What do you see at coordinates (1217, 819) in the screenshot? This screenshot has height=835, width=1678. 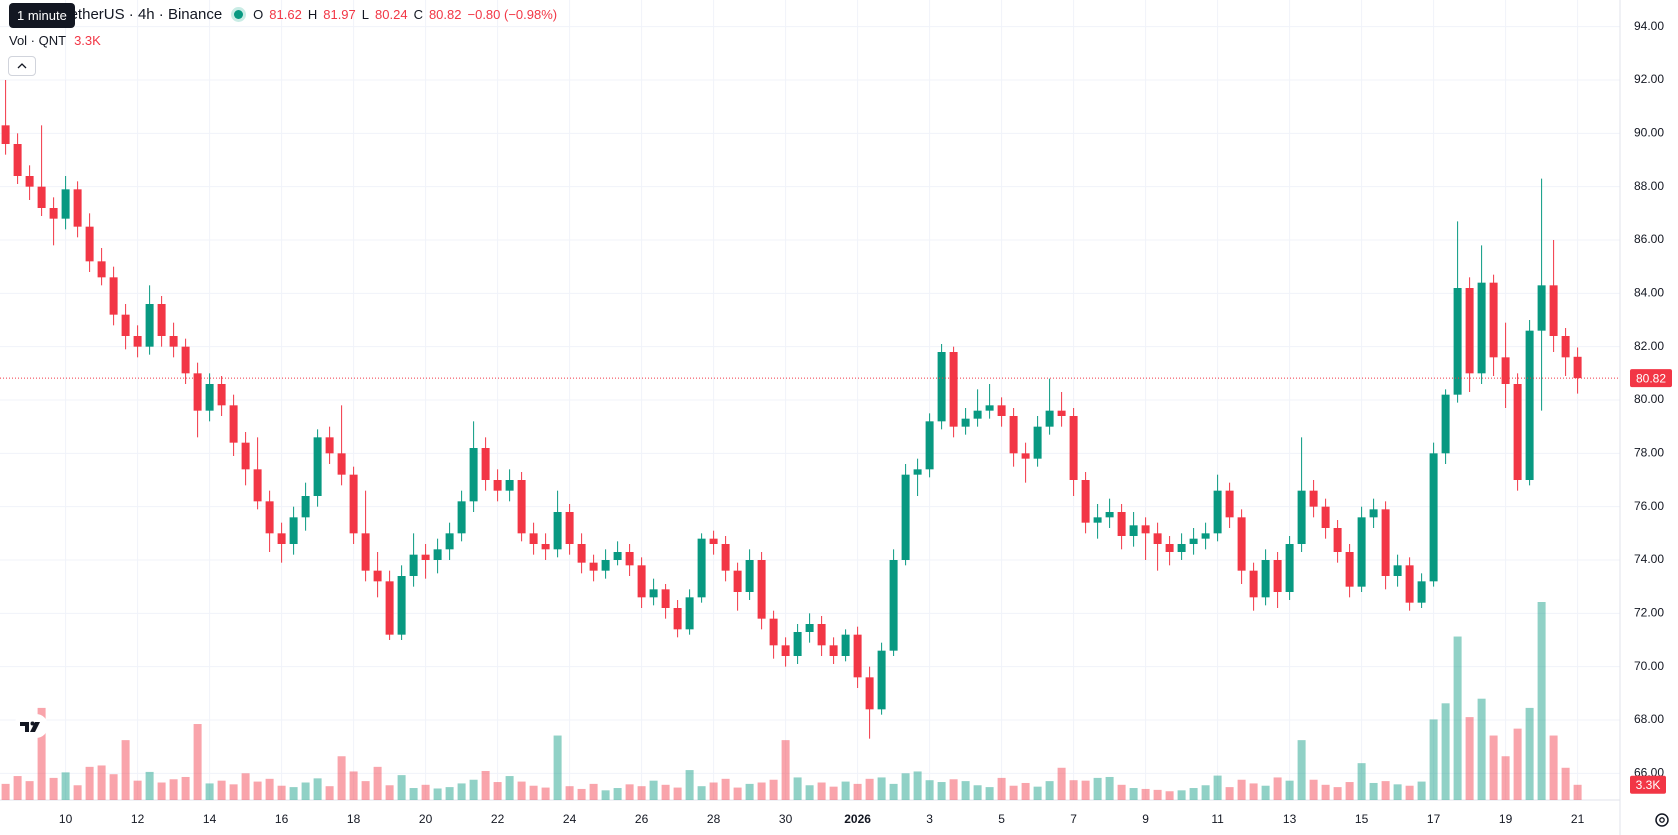 I see `x-tick-label: 11` at bounding box center [1217, 819].